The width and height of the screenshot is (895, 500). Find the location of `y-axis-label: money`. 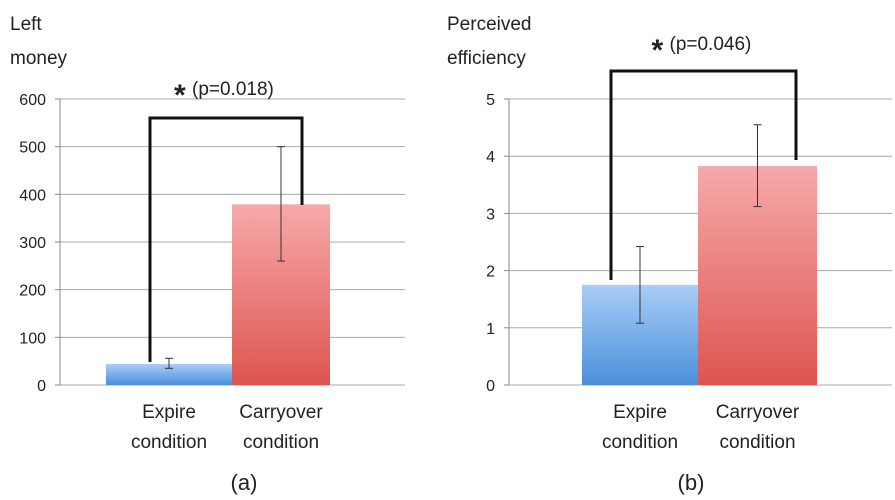

y-axis-label: money is located at coordinates (39, 58).